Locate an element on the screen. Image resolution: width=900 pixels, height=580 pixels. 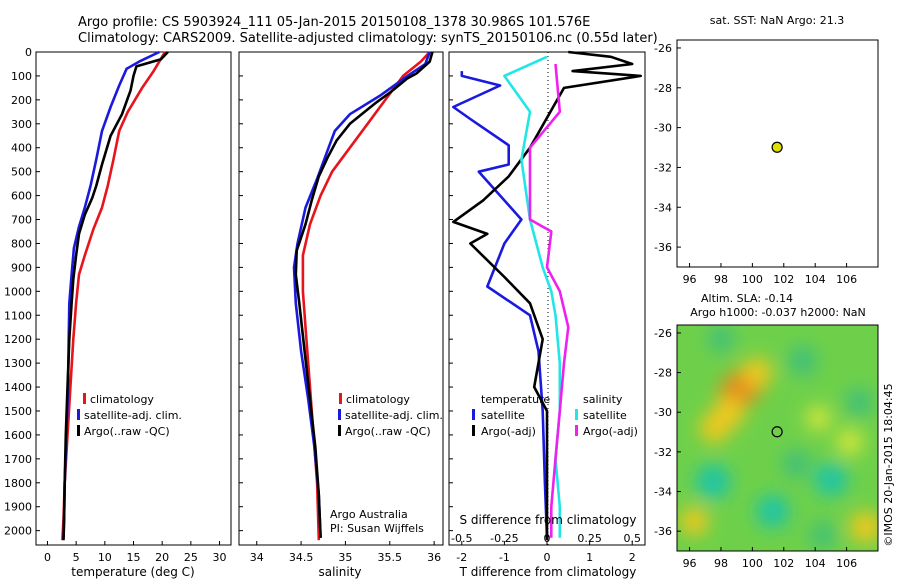
y-tick-label: 1900 is located at coordinates (18, 507).